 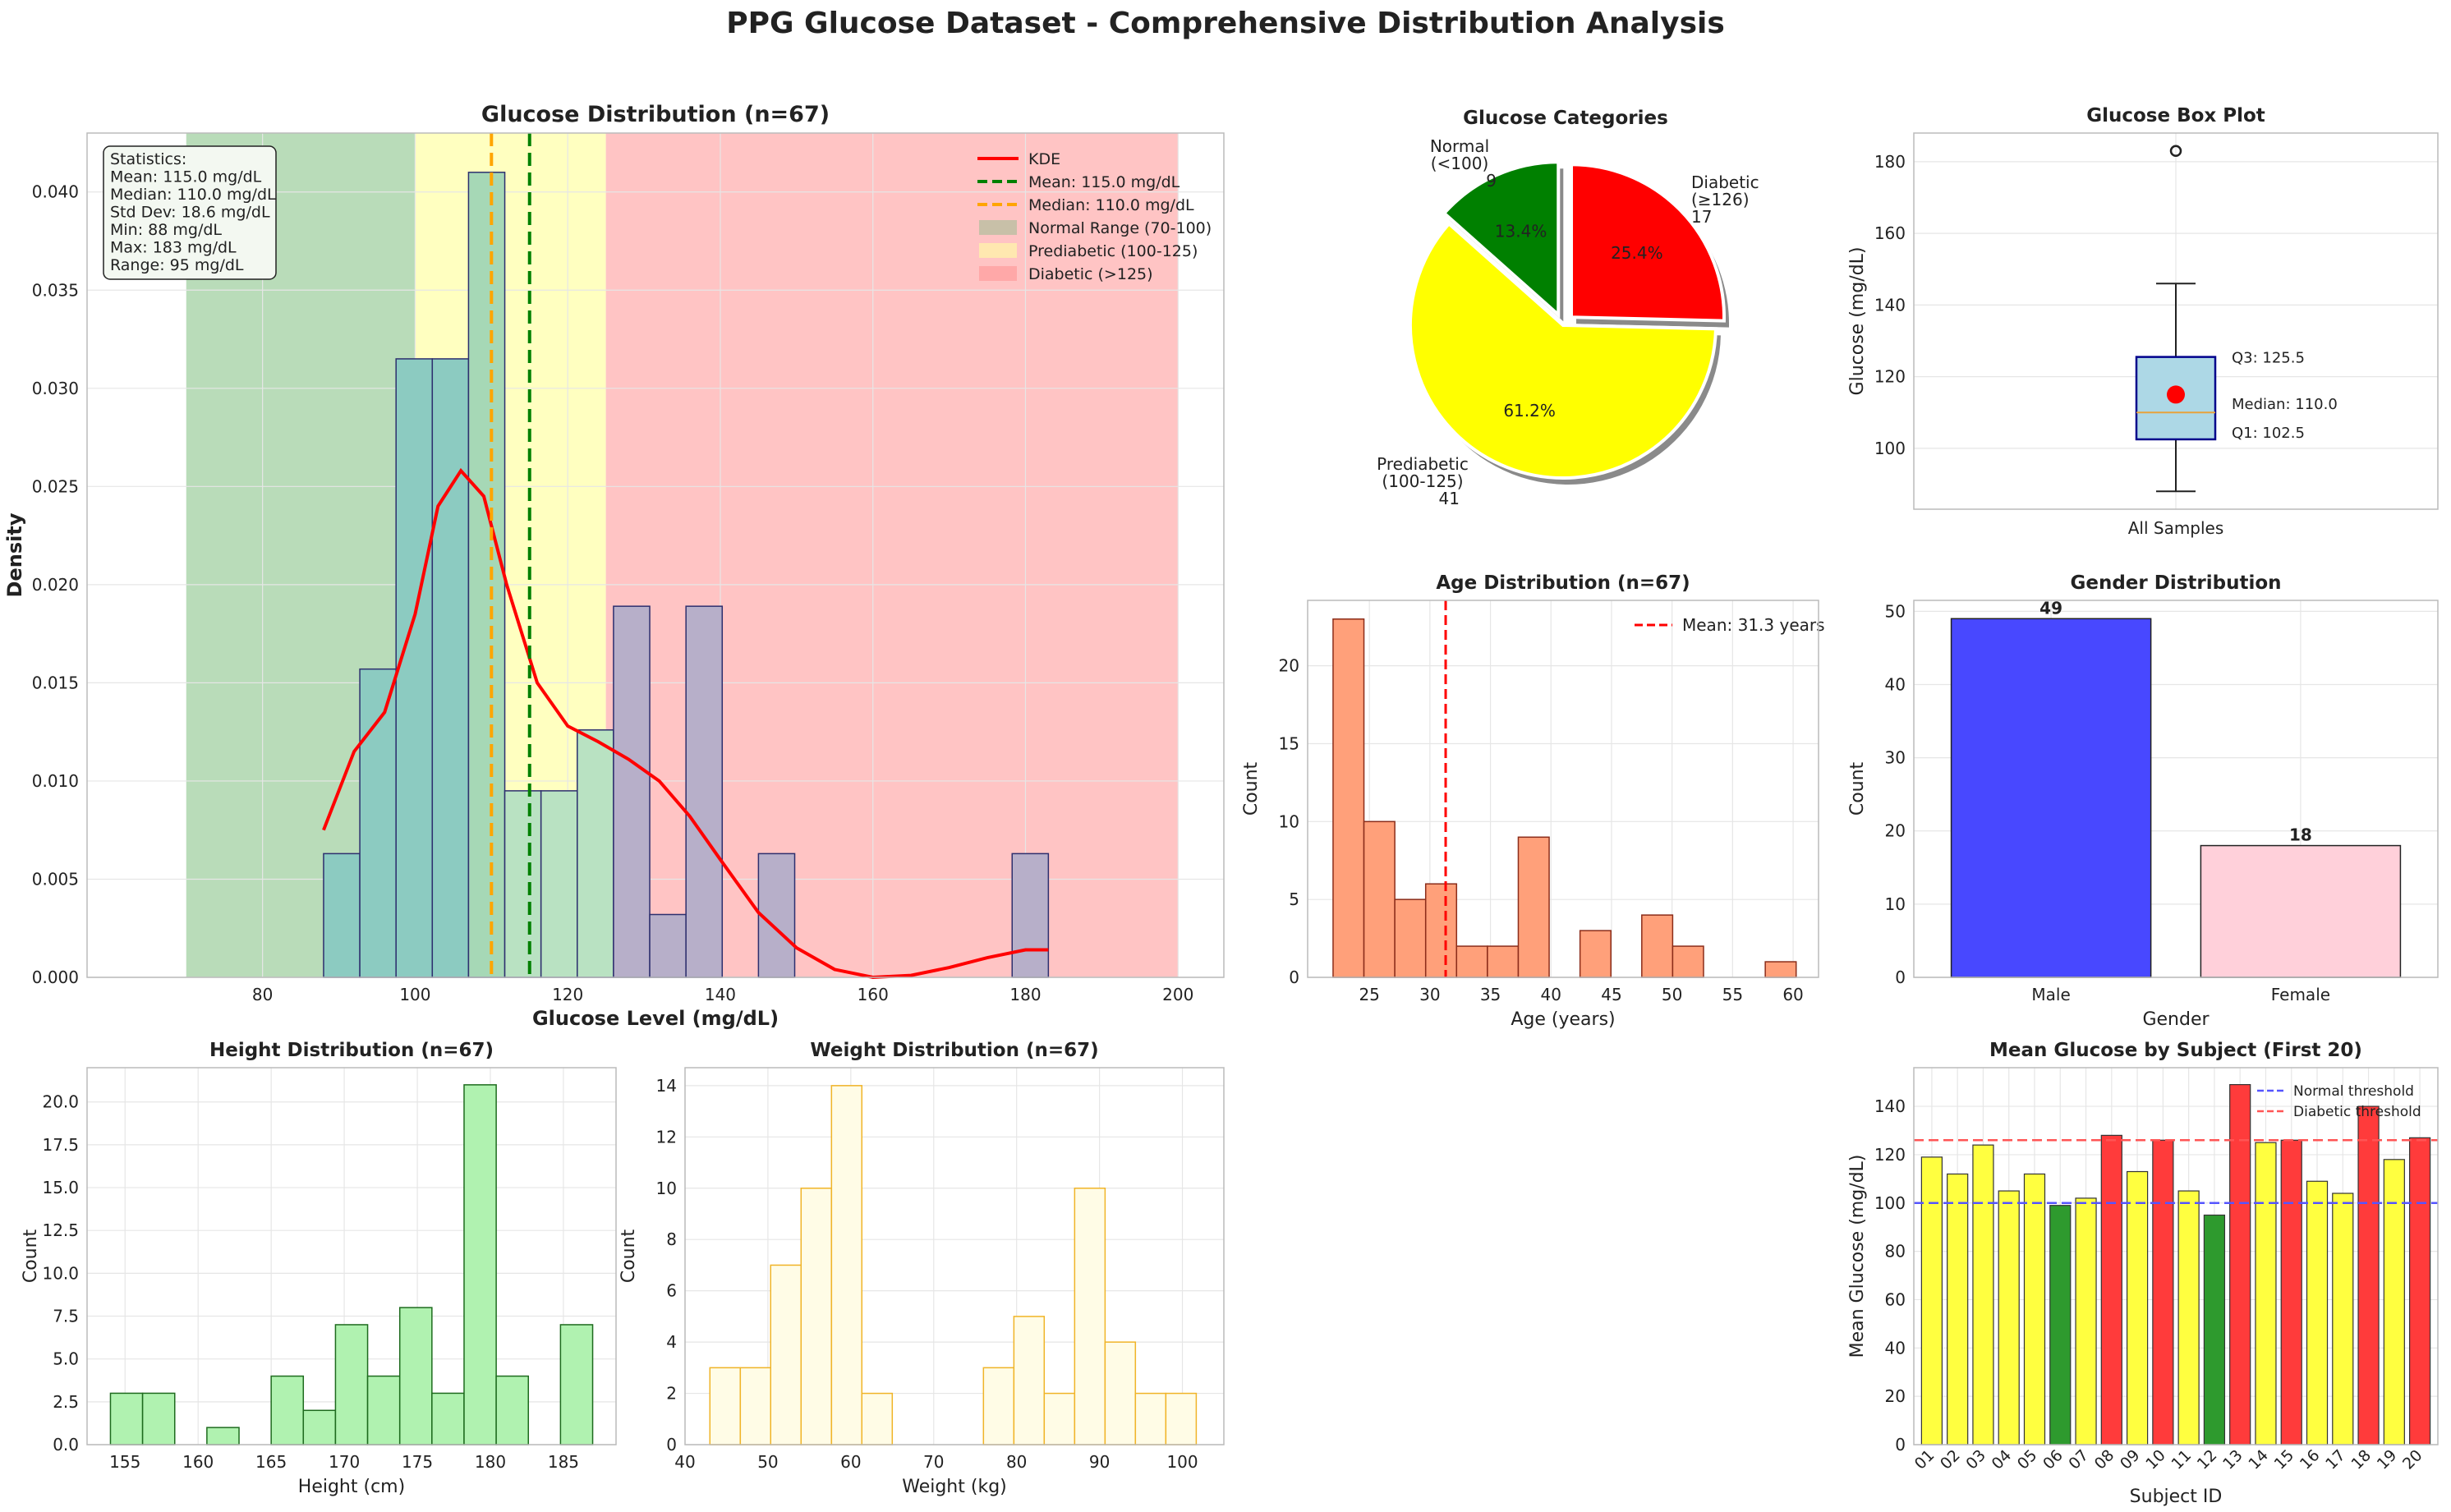 I want to click on y-tick-label: 100, so click(x=1890, y=448).